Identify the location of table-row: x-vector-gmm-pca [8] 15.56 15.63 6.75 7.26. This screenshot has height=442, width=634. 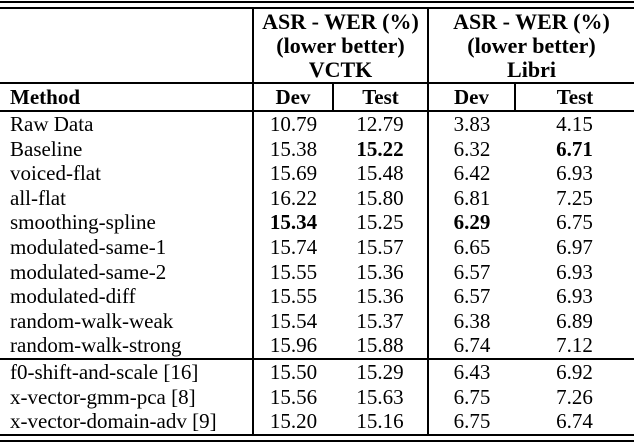
(317, 397).